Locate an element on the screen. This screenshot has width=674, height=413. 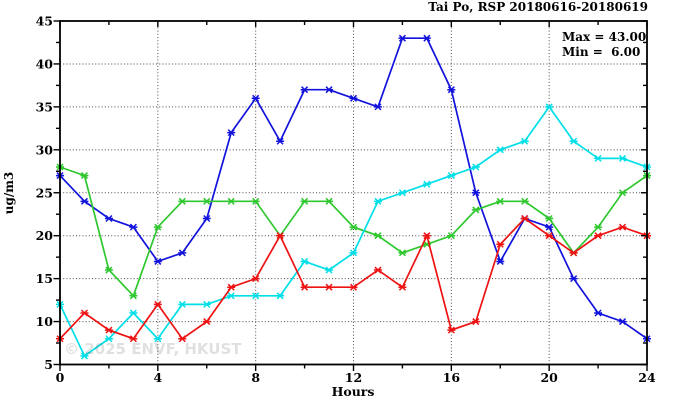
chart-title: Tai Po, RSP 20180616-20180619 is located at coordinates (538, 7).